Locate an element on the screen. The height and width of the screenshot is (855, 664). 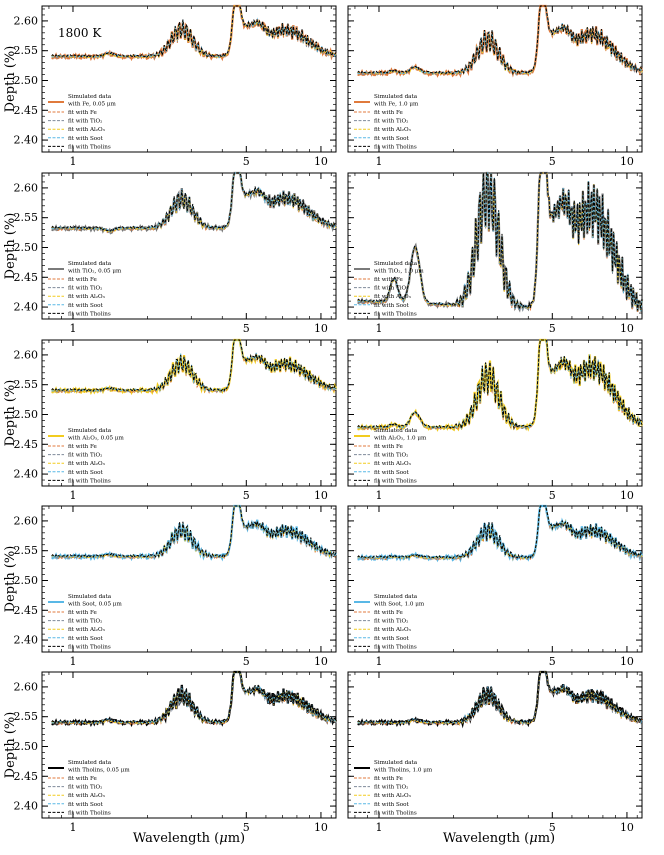
y-tick-label: 2.60 is located at coordinates (26, 187).